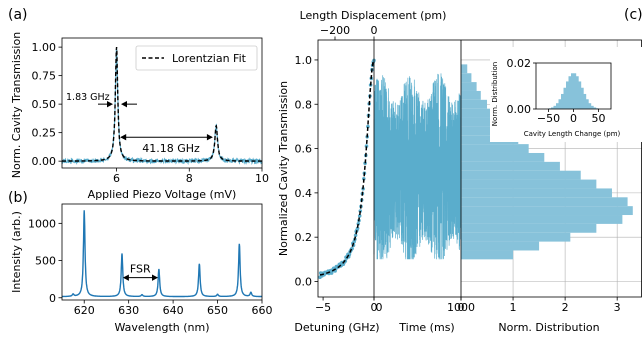 This screenshot has width=642, height=339. I want to click on y-tick-label-c: 0.8, so click(304, 104).